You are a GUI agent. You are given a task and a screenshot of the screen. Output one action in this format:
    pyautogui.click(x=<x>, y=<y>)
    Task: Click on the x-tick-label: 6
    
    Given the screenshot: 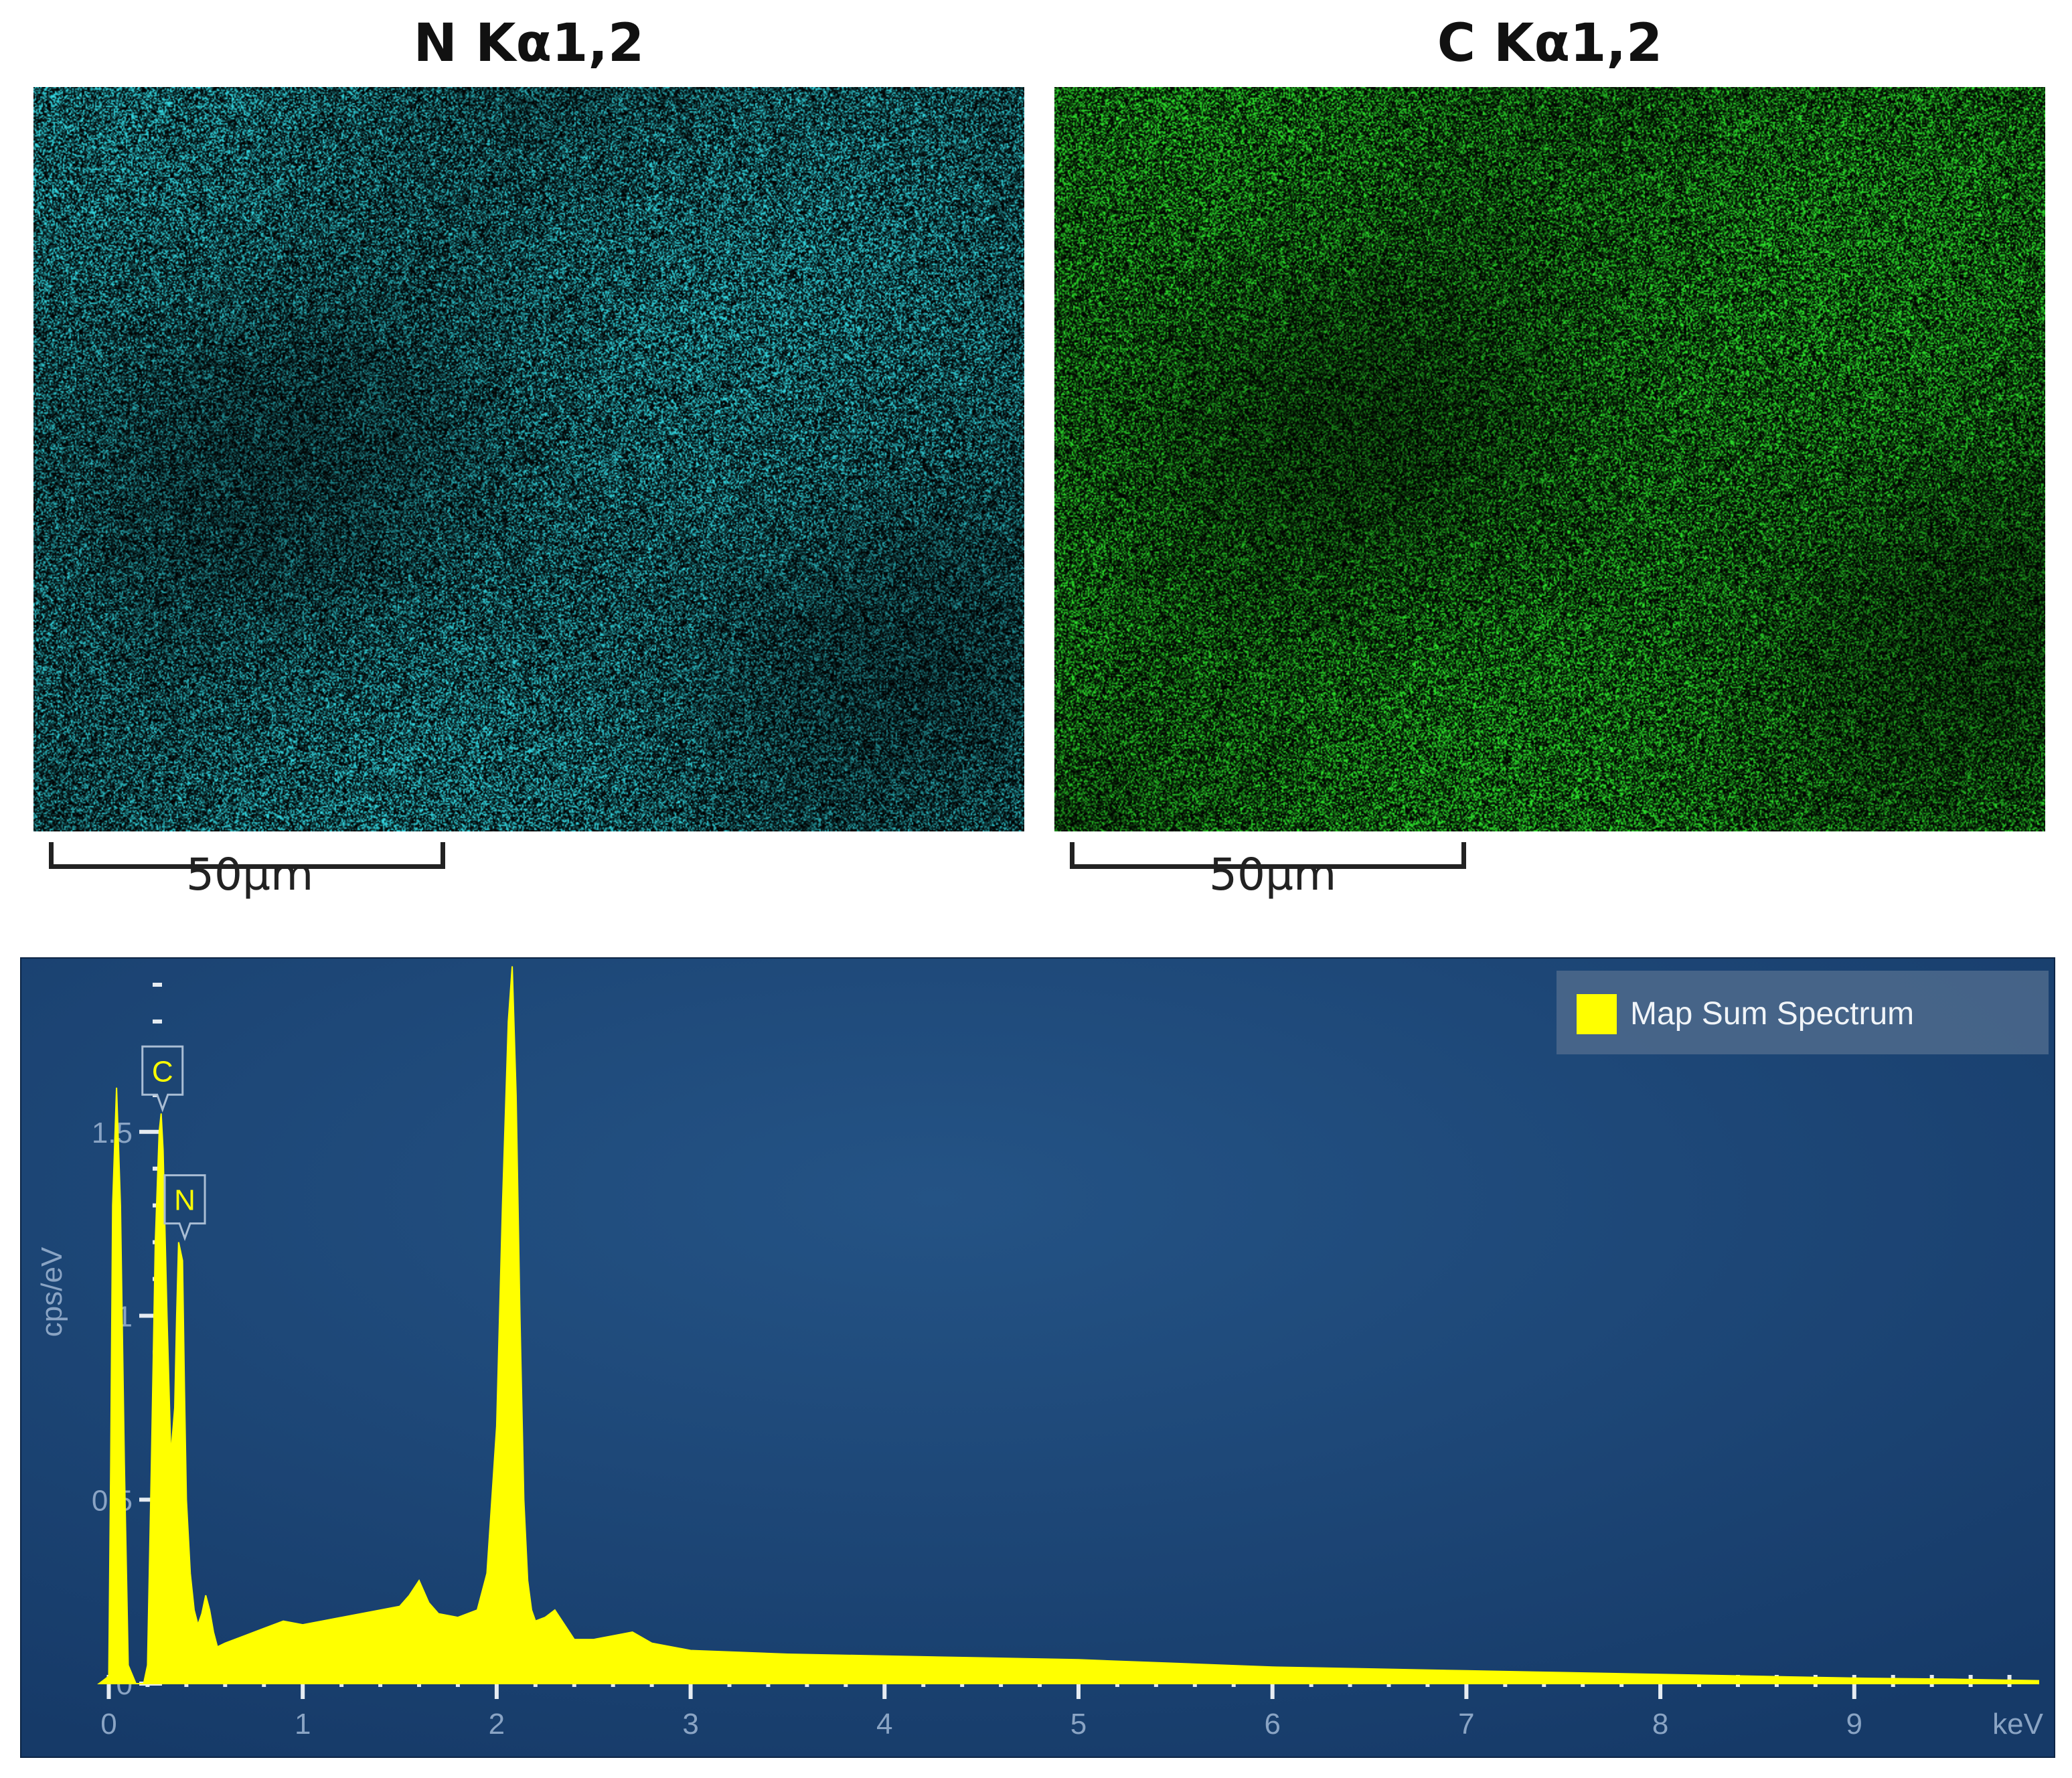 What is the action you would take?
    pyautogui.click(x=1272, y=1724)
    